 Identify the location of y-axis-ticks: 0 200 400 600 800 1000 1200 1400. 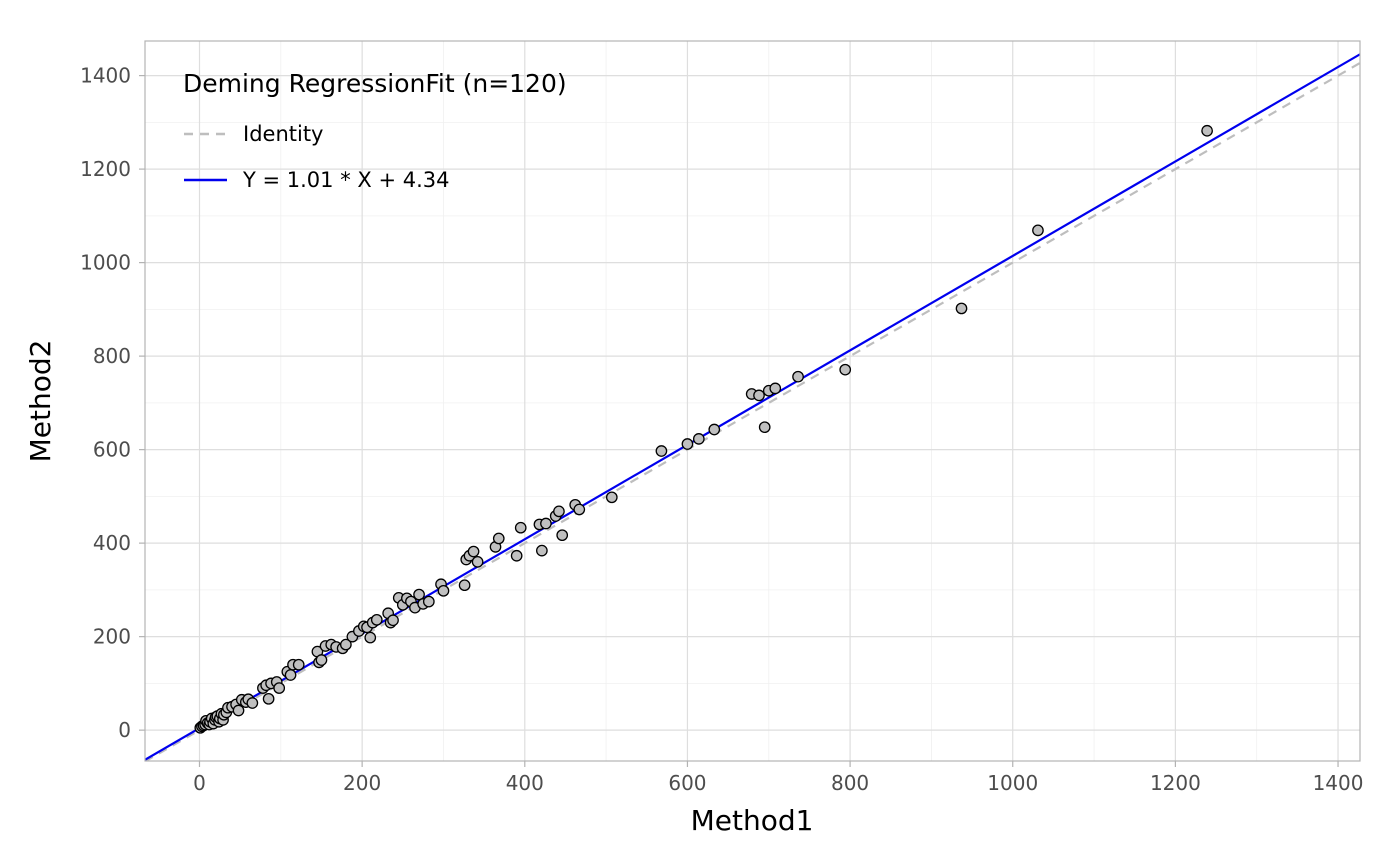
(112, 403).